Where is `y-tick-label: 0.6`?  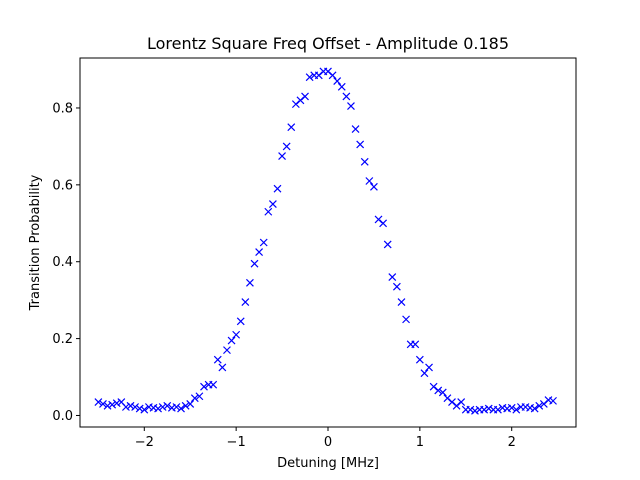 y-tick-label: 0.6 is located at coordinates (62, 185).